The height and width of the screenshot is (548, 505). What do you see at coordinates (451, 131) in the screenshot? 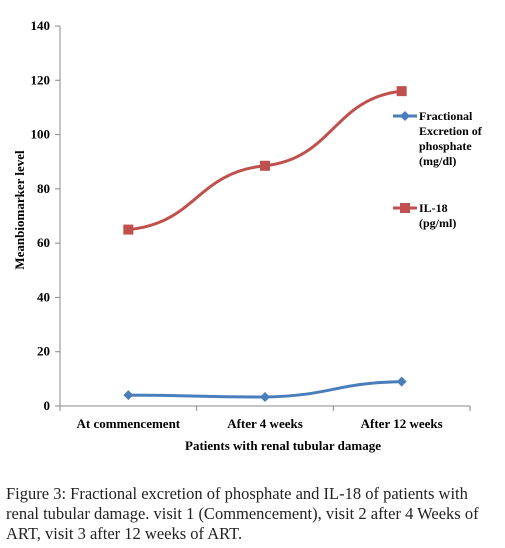
I see `legend-label: Excretion of` at bounding box center [451, 131].